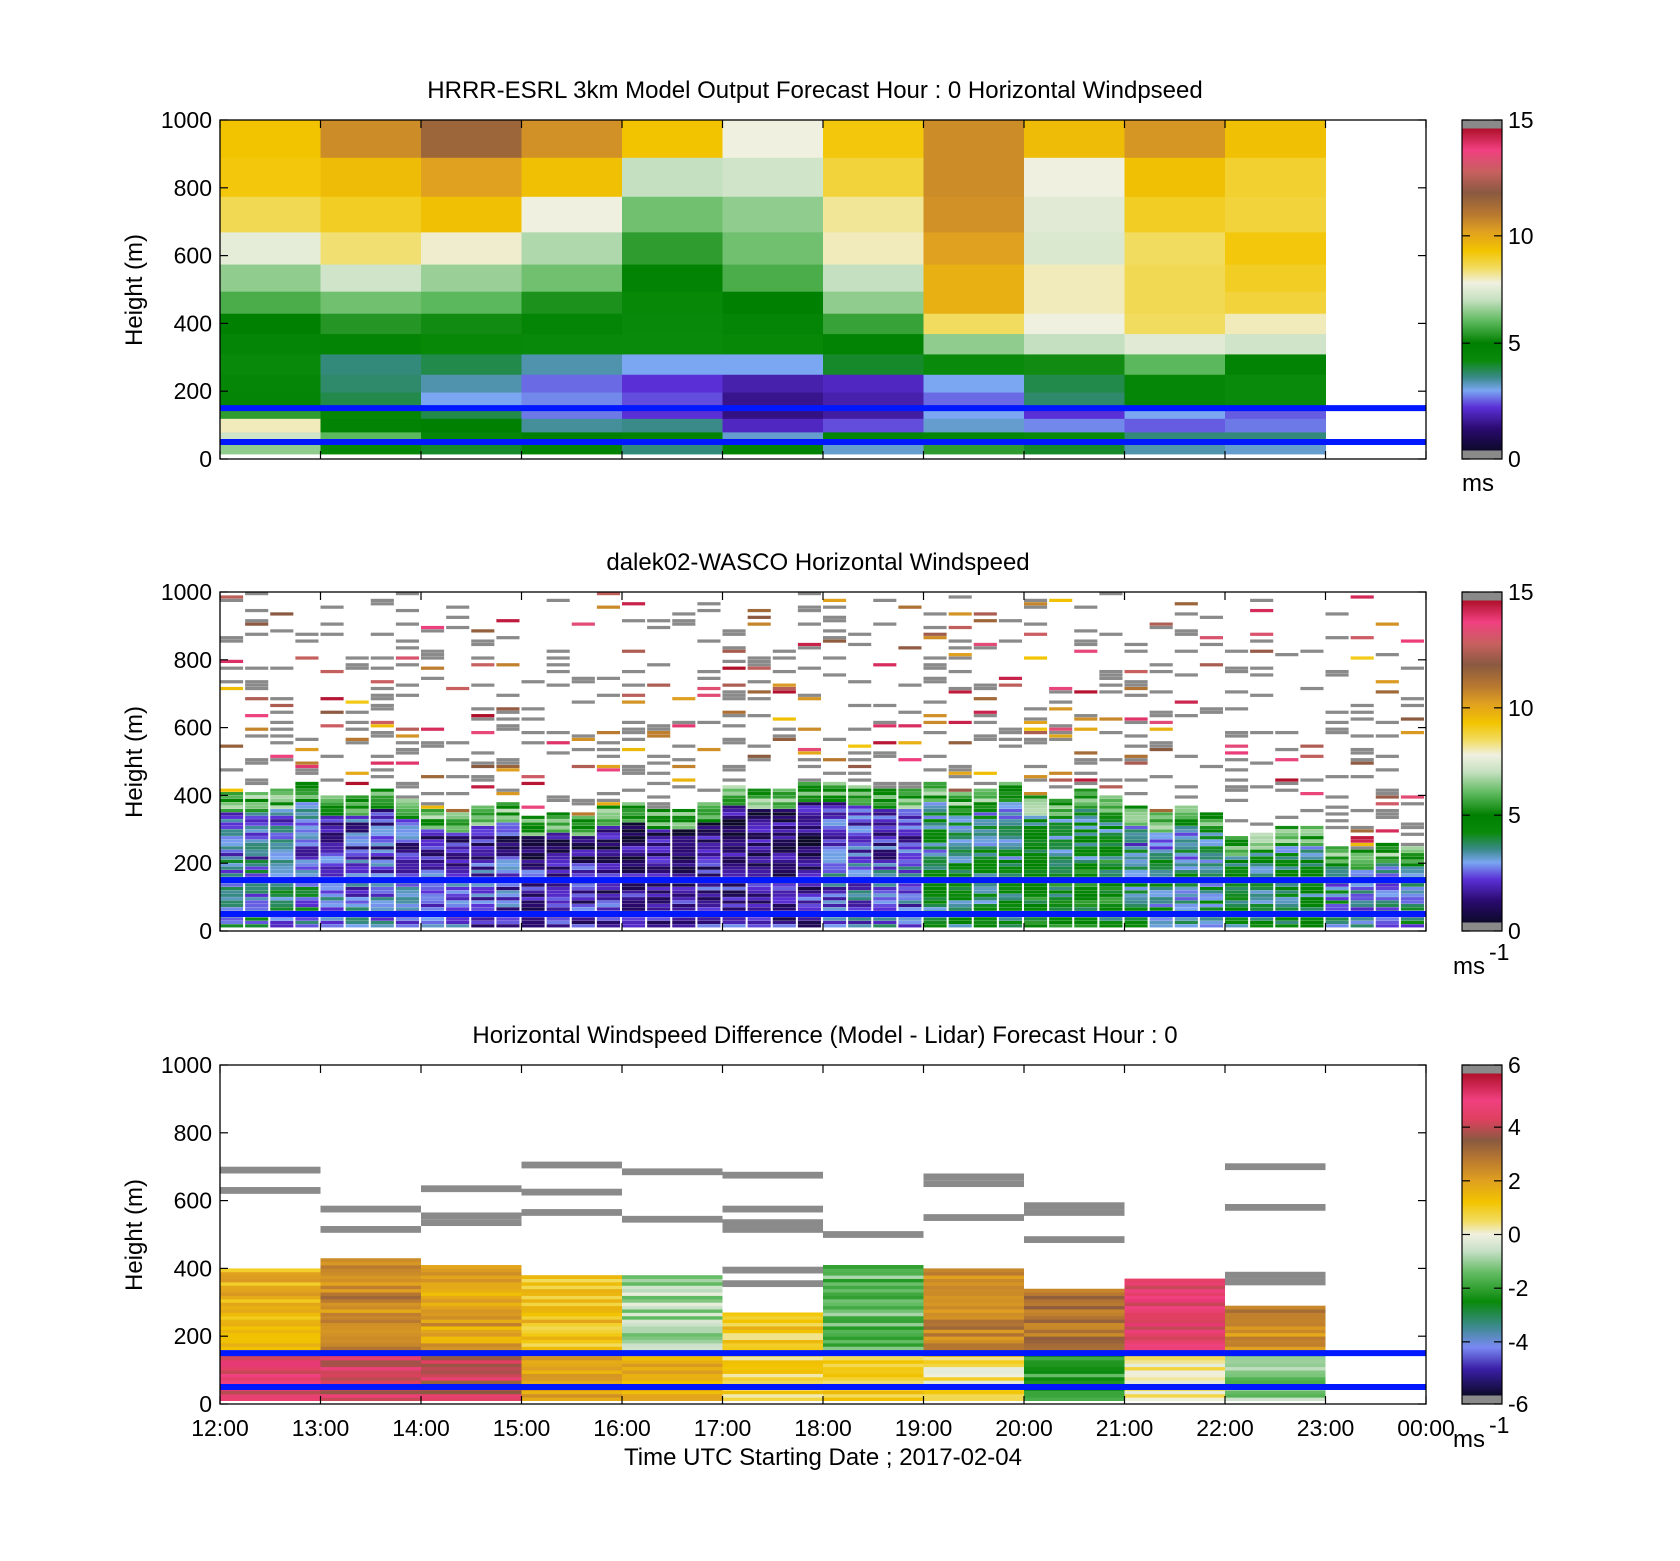 The height and width of the screenshot is (1561, 1680). I want to click on y-tick-label: 800, so click(193, 188).